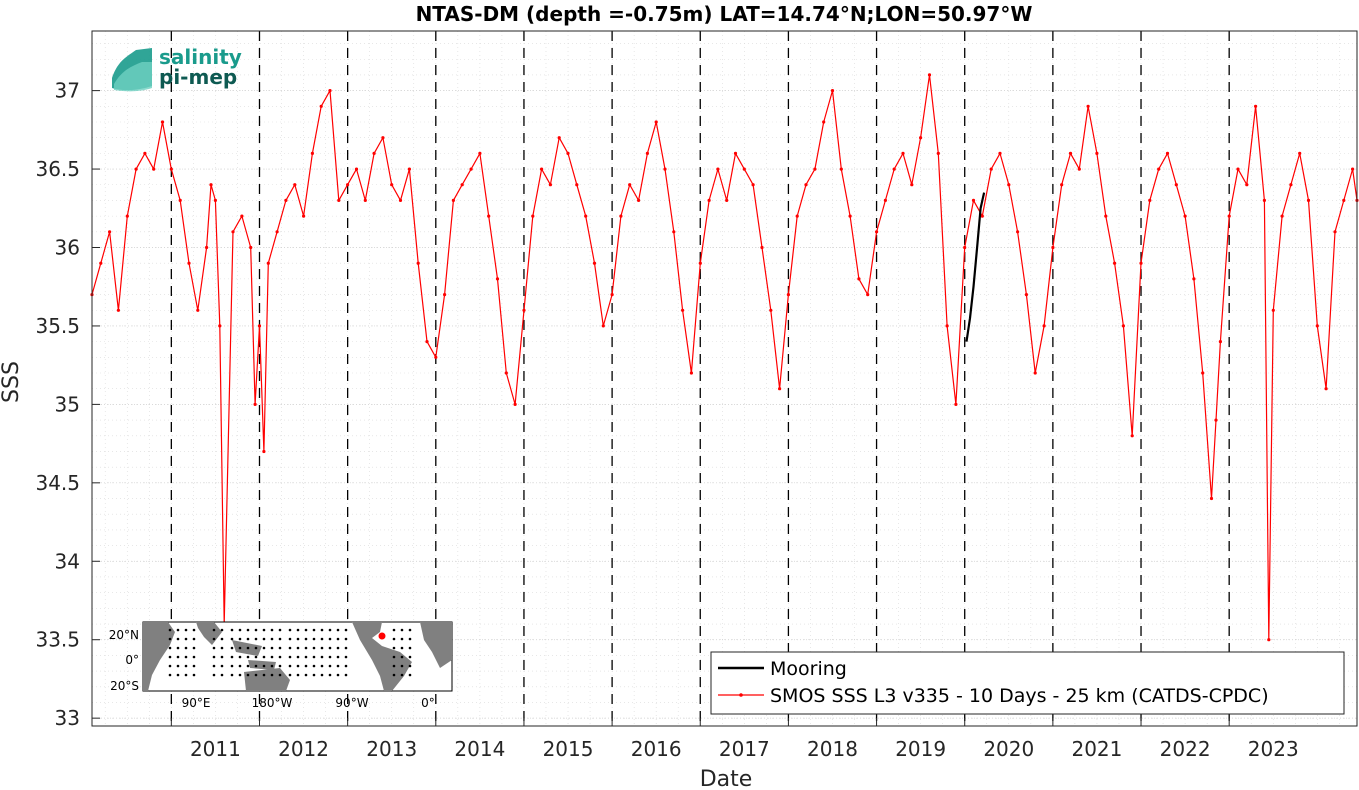  I want to click on legend-box, so click(1027, 683).